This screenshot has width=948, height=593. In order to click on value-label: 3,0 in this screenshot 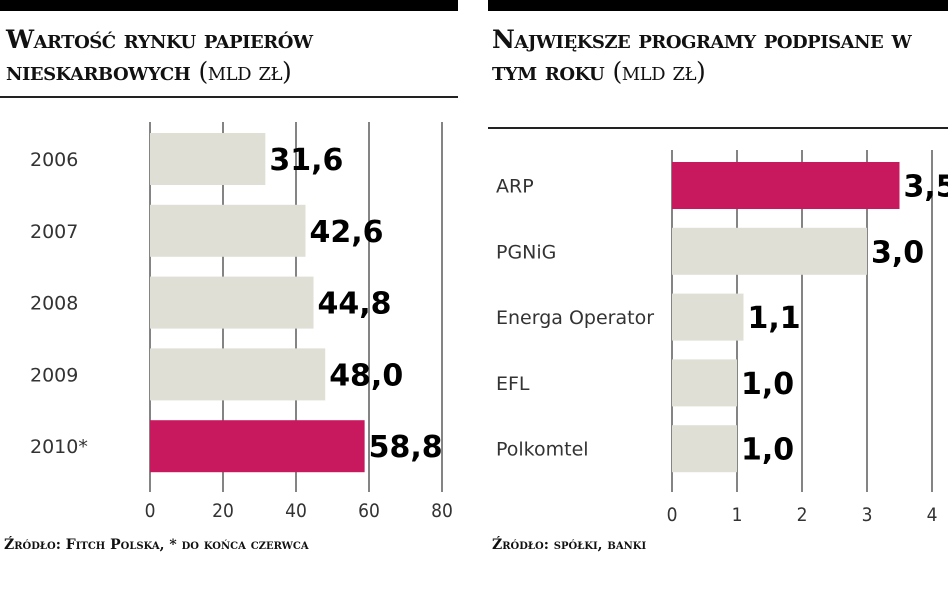, I will do `click(897, 252)`.